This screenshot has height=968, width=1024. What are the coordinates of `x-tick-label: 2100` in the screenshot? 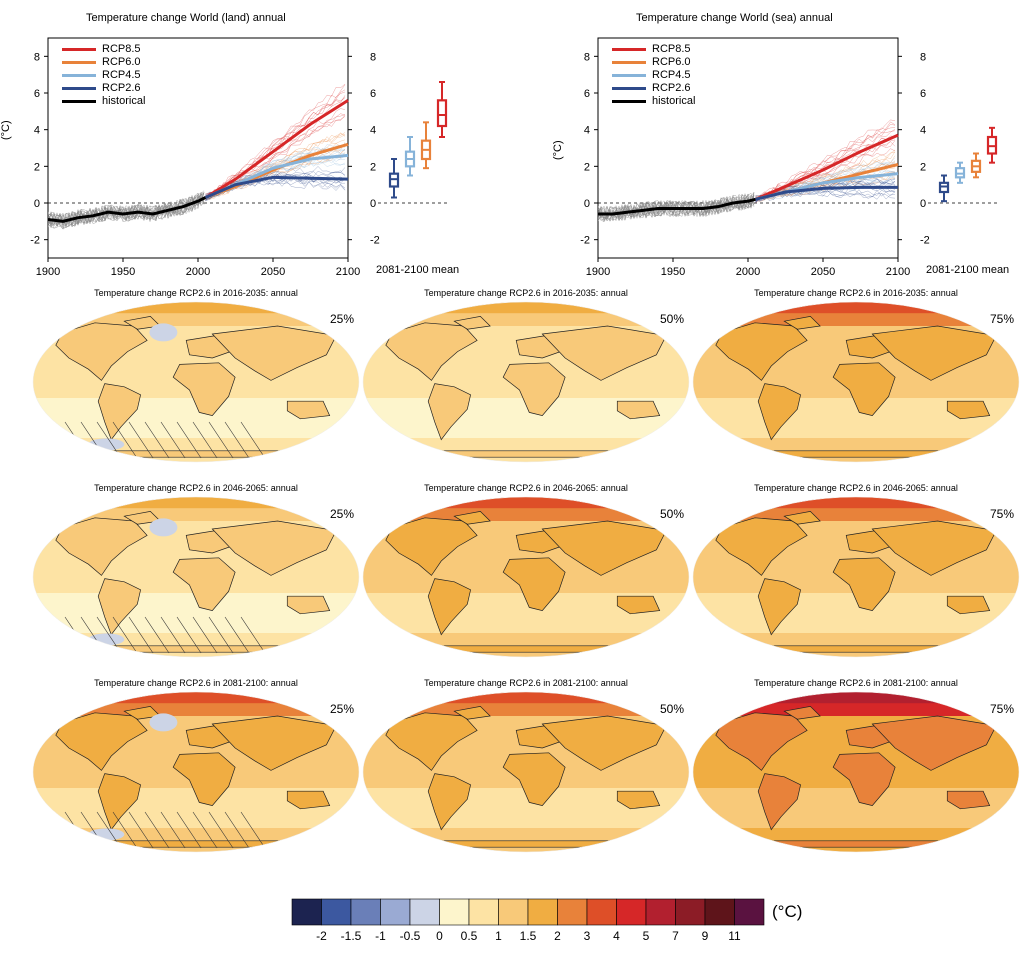 It's located at (898, 272).